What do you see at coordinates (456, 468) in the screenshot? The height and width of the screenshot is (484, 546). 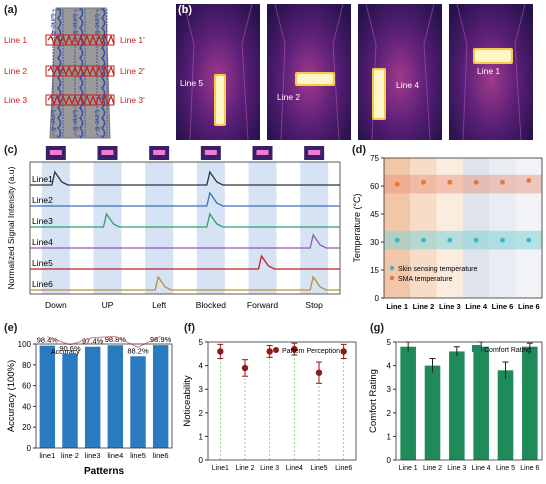 I see `x-tick-label-line-3: Line 3` at bounding box center [456, 468].